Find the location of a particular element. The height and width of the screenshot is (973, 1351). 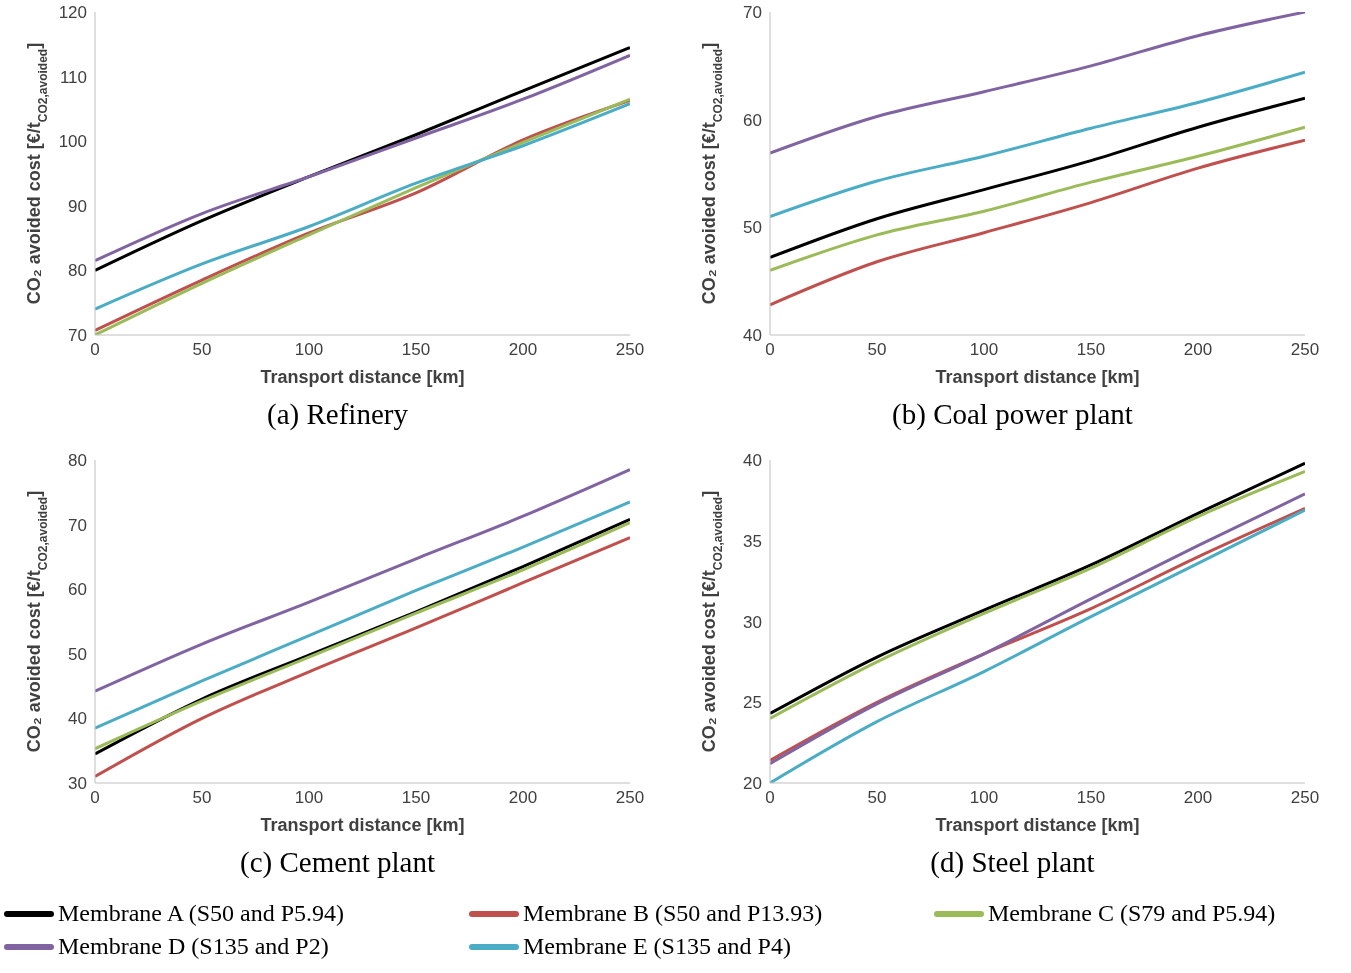

legend-label: Membrane E (S135 and P4) is located at coordinates (657, 946).